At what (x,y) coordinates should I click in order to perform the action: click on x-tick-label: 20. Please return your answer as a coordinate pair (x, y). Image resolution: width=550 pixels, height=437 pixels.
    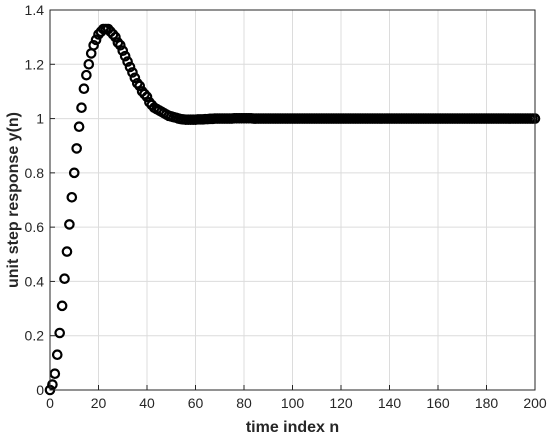
    Looking at the image, I should click on (99, 403).